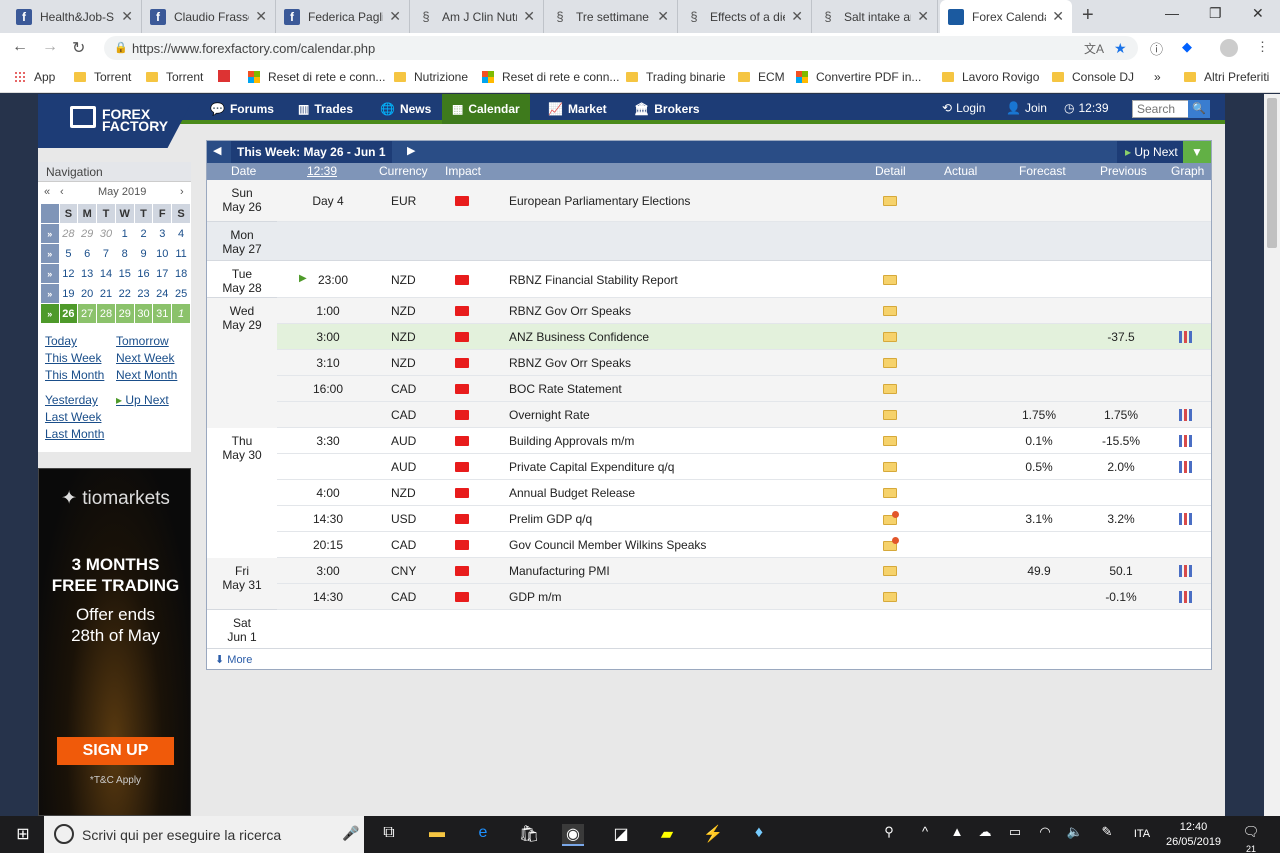 The image size is (1280, 853). I want to click on calendar-day: 1, so click(181, 313).